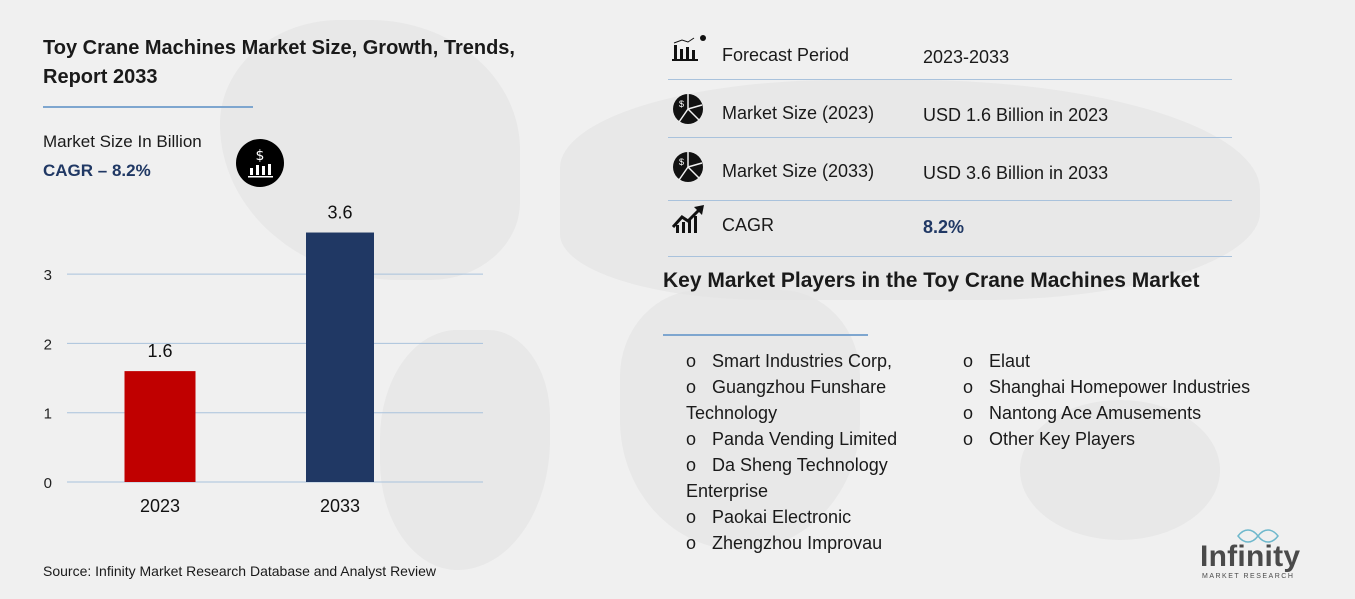 Image resolution: width=1355 pixels, height=599 pixels. What do you see at coordinates (131, 170) in the screenshot?
I see `cagr-value: 8.2%` at bounding box center [131, 170].